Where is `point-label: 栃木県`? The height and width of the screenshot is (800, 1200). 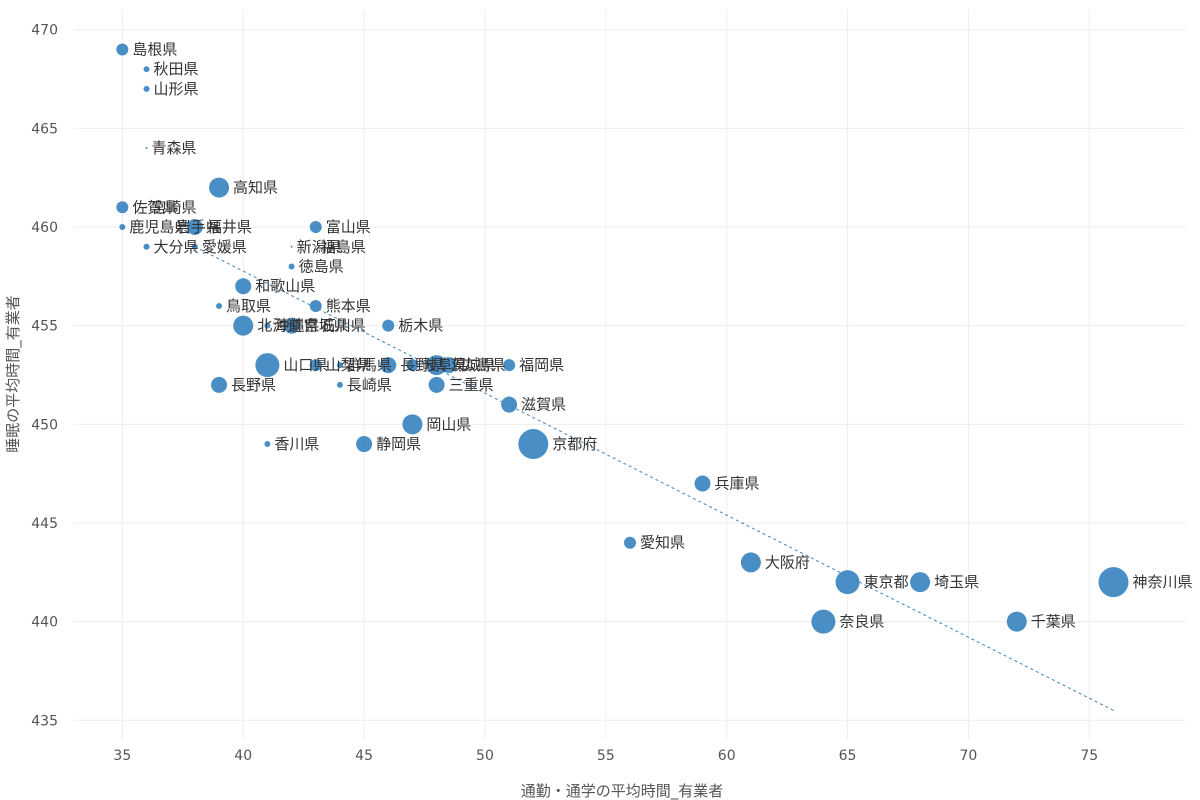 point-label: 栃木県 is located at coordinates (420, 326).